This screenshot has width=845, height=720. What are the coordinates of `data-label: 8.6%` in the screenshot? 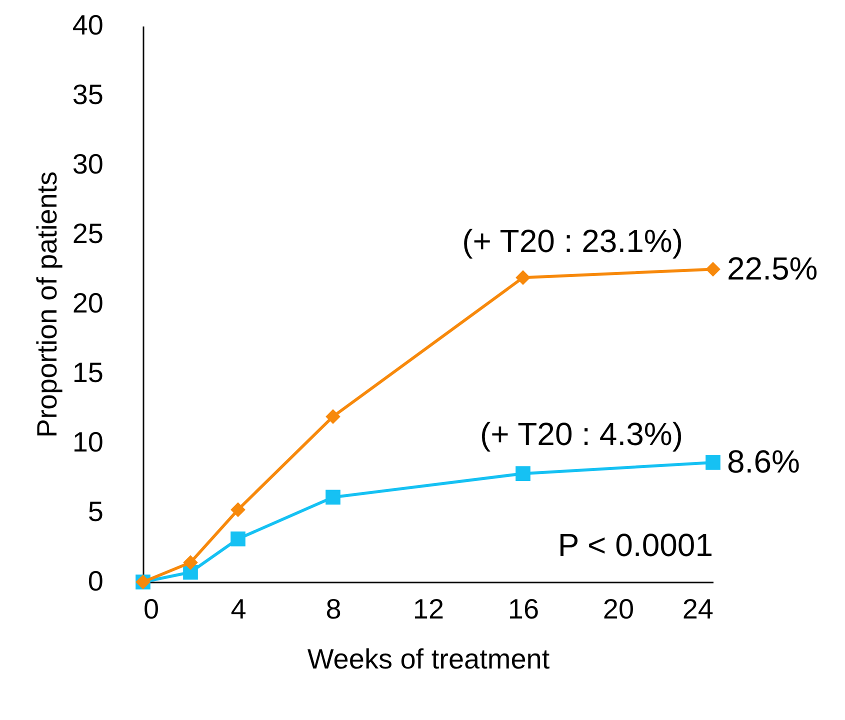 It's located at (763, 461).